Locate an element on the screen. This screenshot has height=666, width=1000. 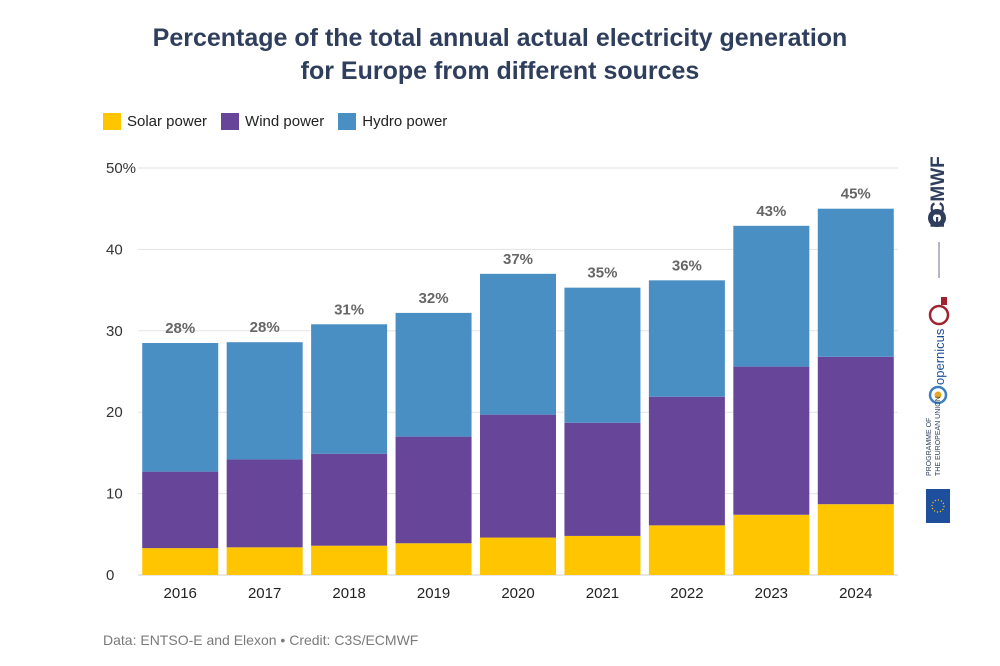
legend-label-hydro: Hydro power is located at coordinates (405, 121).